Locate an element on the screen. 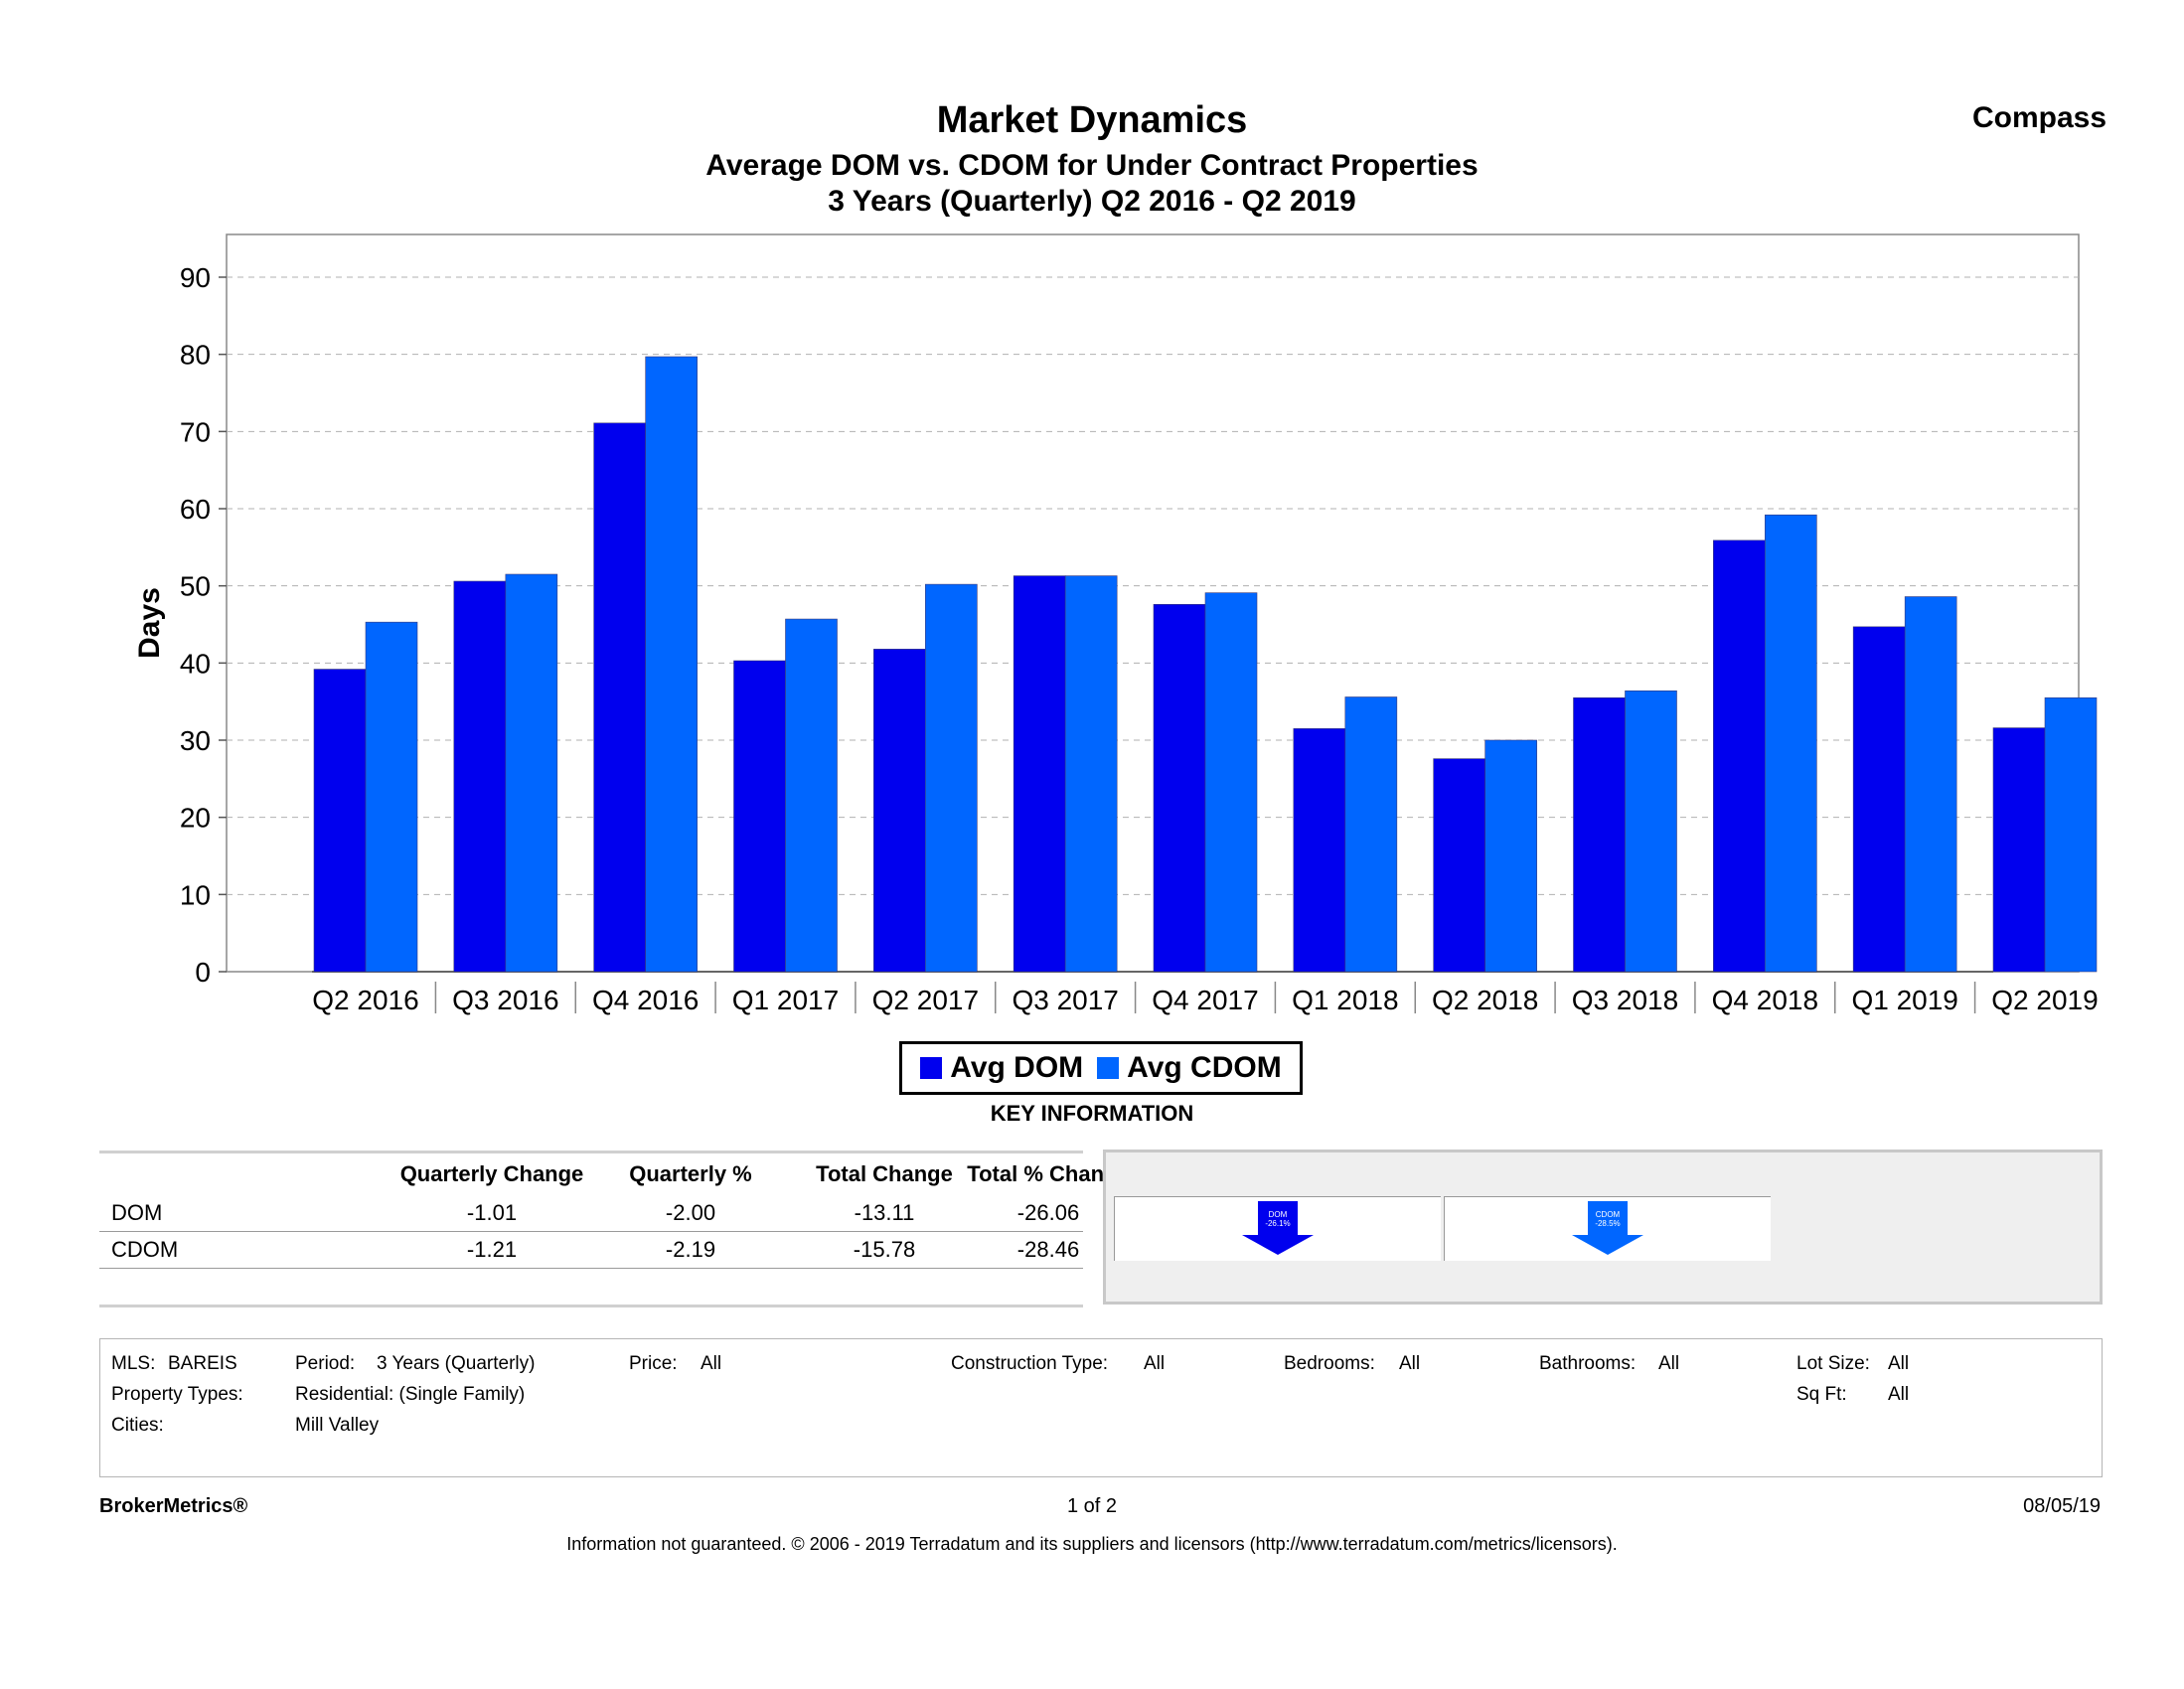 The image size is (2184, 1689). table-cell: -1.01 is located at coordinates (492, 1212).